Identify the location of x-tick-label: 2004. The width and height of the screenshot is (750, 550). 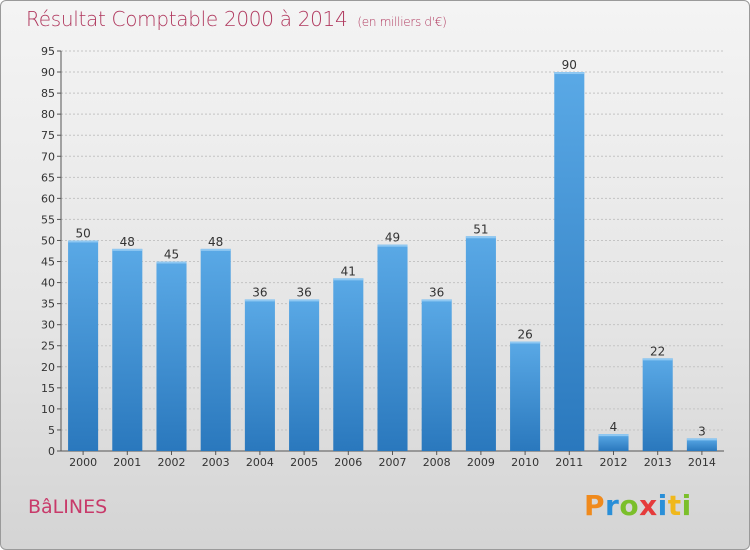
(260, 462).